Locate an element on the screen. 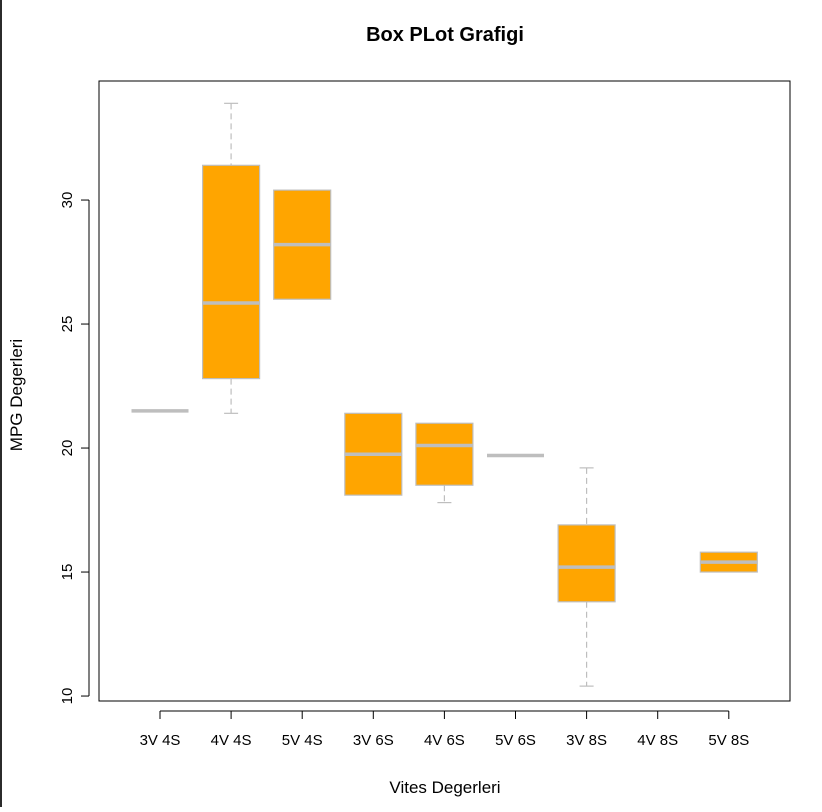 Image resolution: width=822 pixels, height=812 pixels. x-tick-label: 5V 4S is located at coordinates (302, 740).